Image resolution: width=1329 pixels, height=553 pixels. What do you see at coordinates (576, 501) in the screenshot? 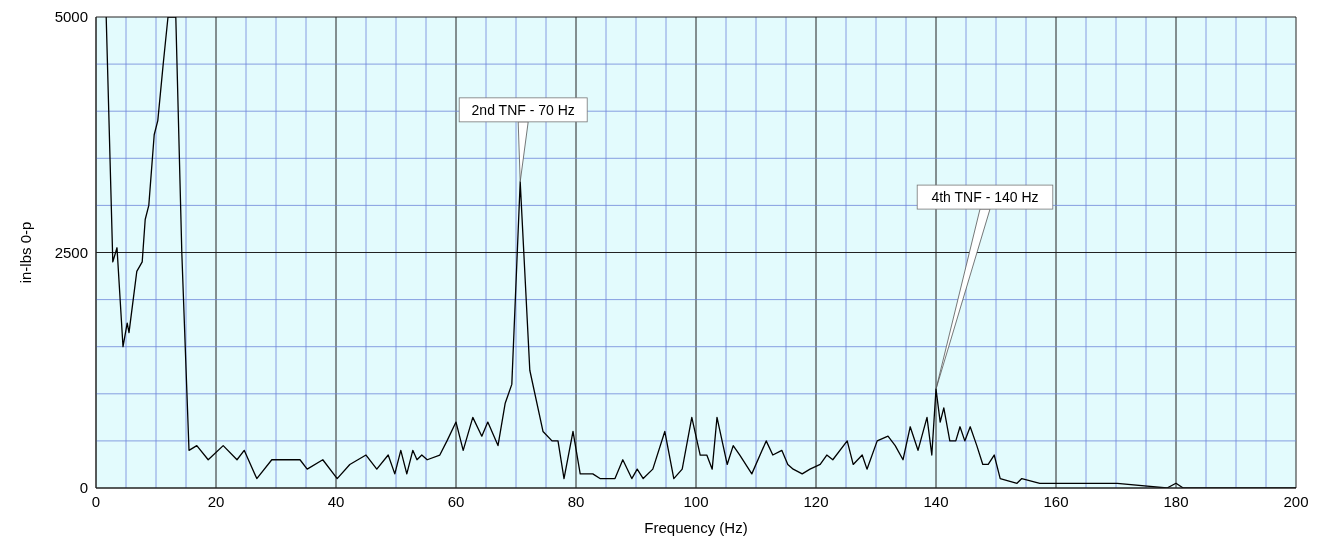
I see `x-tick-label: 80` at bounding box center [576, 501].